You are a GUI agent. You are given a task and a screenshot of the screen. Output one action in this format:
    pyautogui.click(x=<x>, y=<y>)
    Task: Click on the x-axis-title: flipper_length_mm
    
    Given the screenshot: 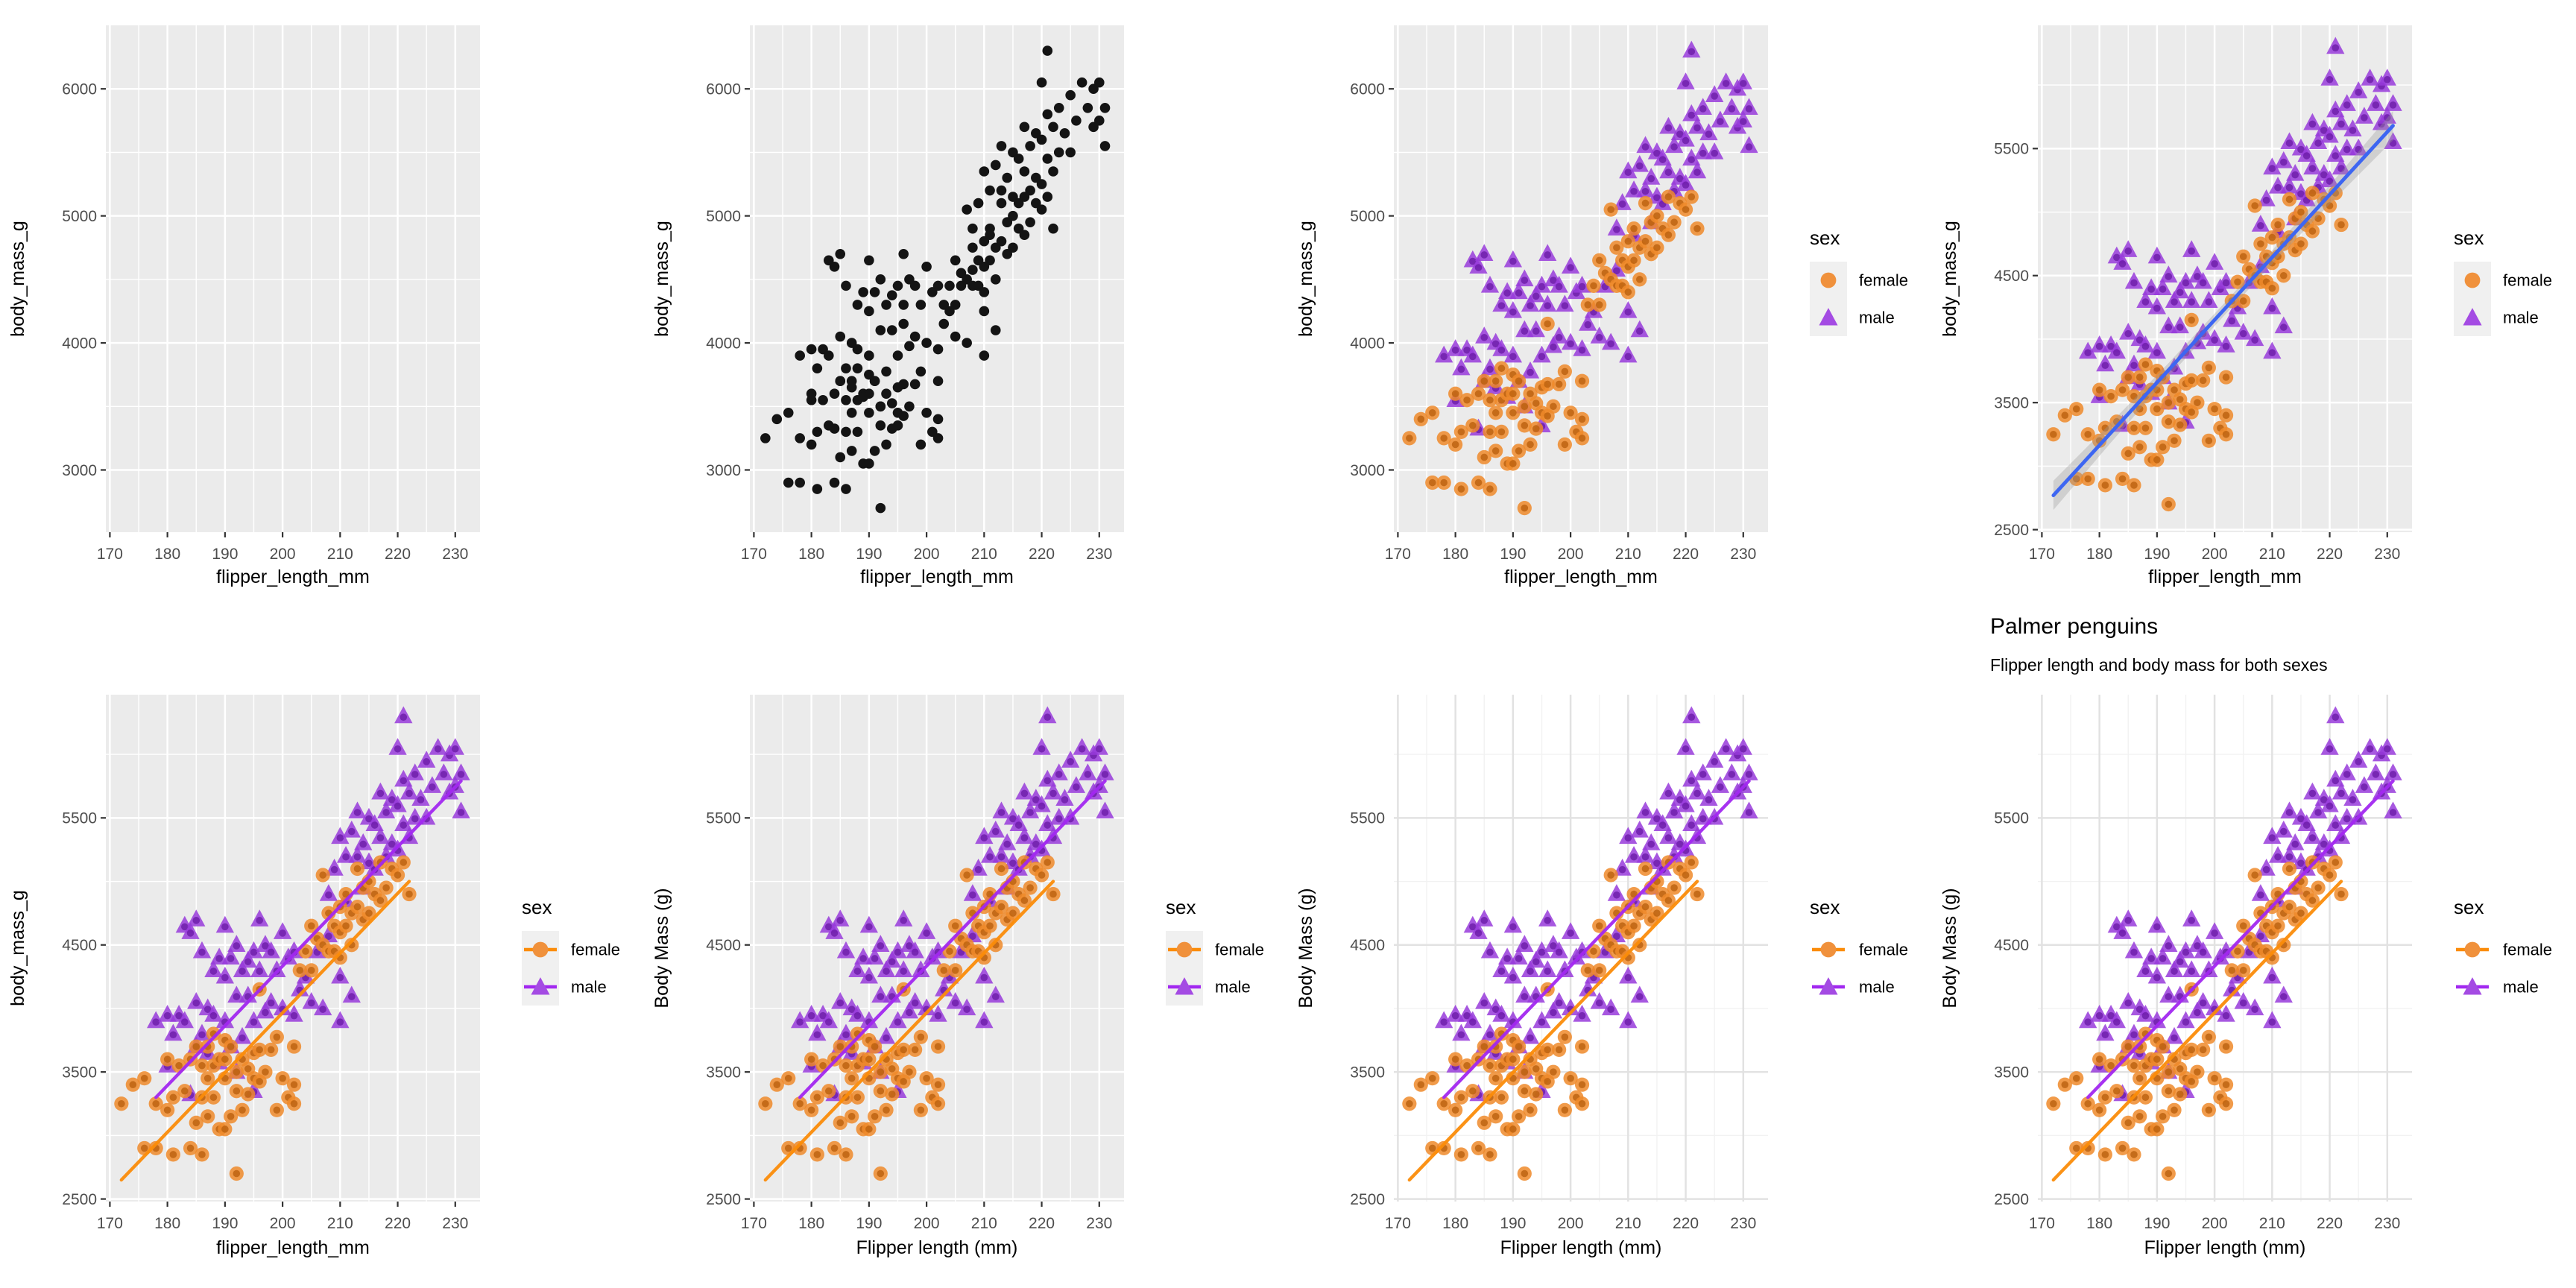 What is the action you would take?
    pyautogui.click(x=293, y=1247)
    